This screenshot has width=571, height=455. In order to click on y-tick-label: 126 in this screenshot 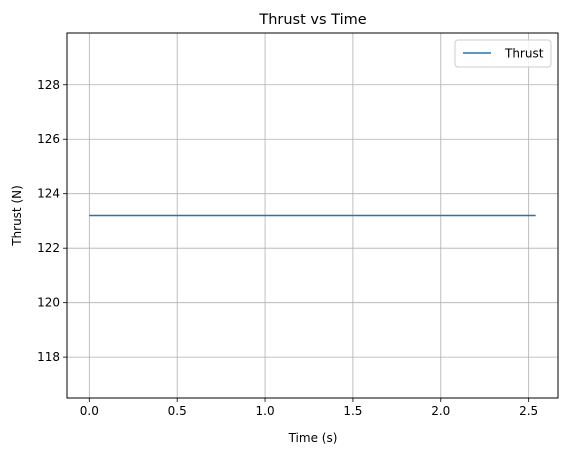, I will do `click(48, 139)`.